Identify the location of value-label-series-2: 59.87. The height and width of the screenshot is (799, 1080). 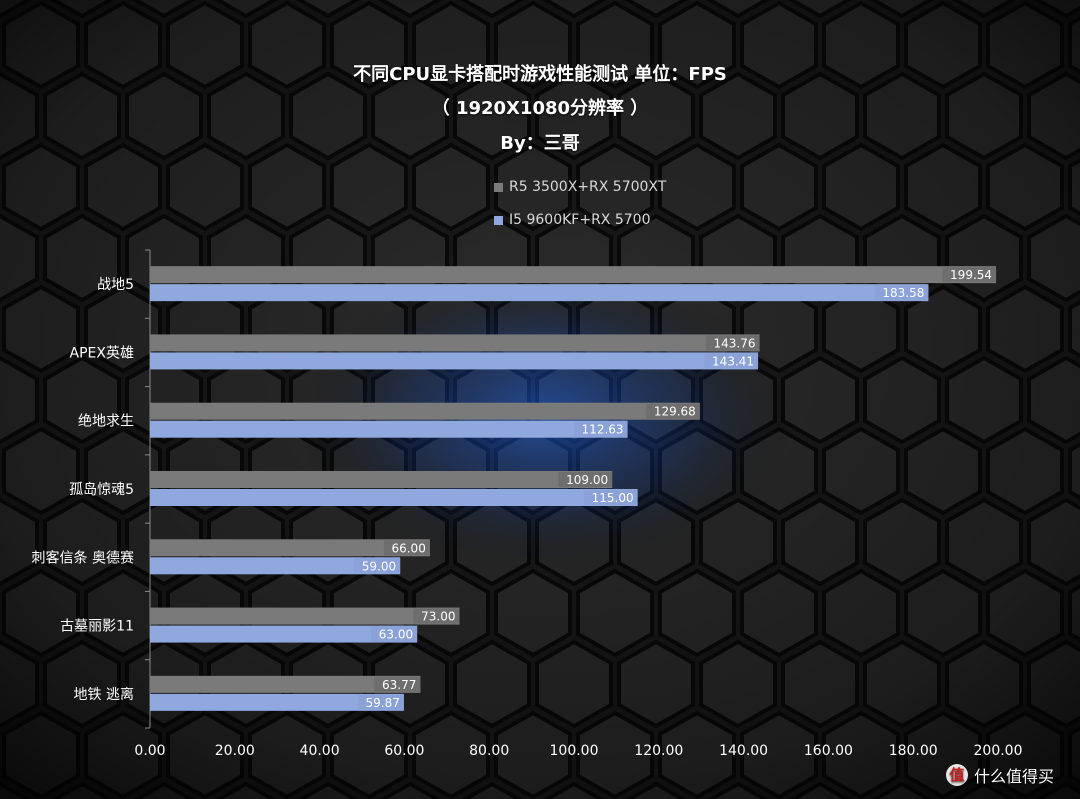
(382, 703).